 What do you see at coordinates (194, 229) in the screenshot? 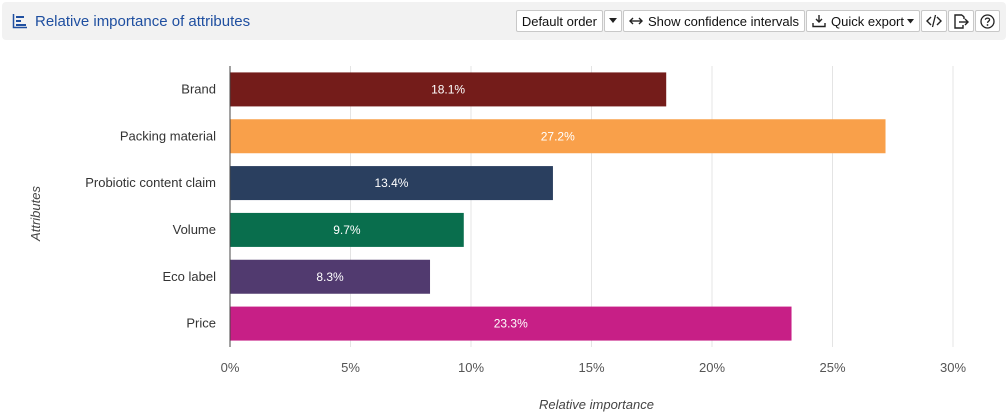
I see `category-label: Volume` at bounding box center [194, 229].